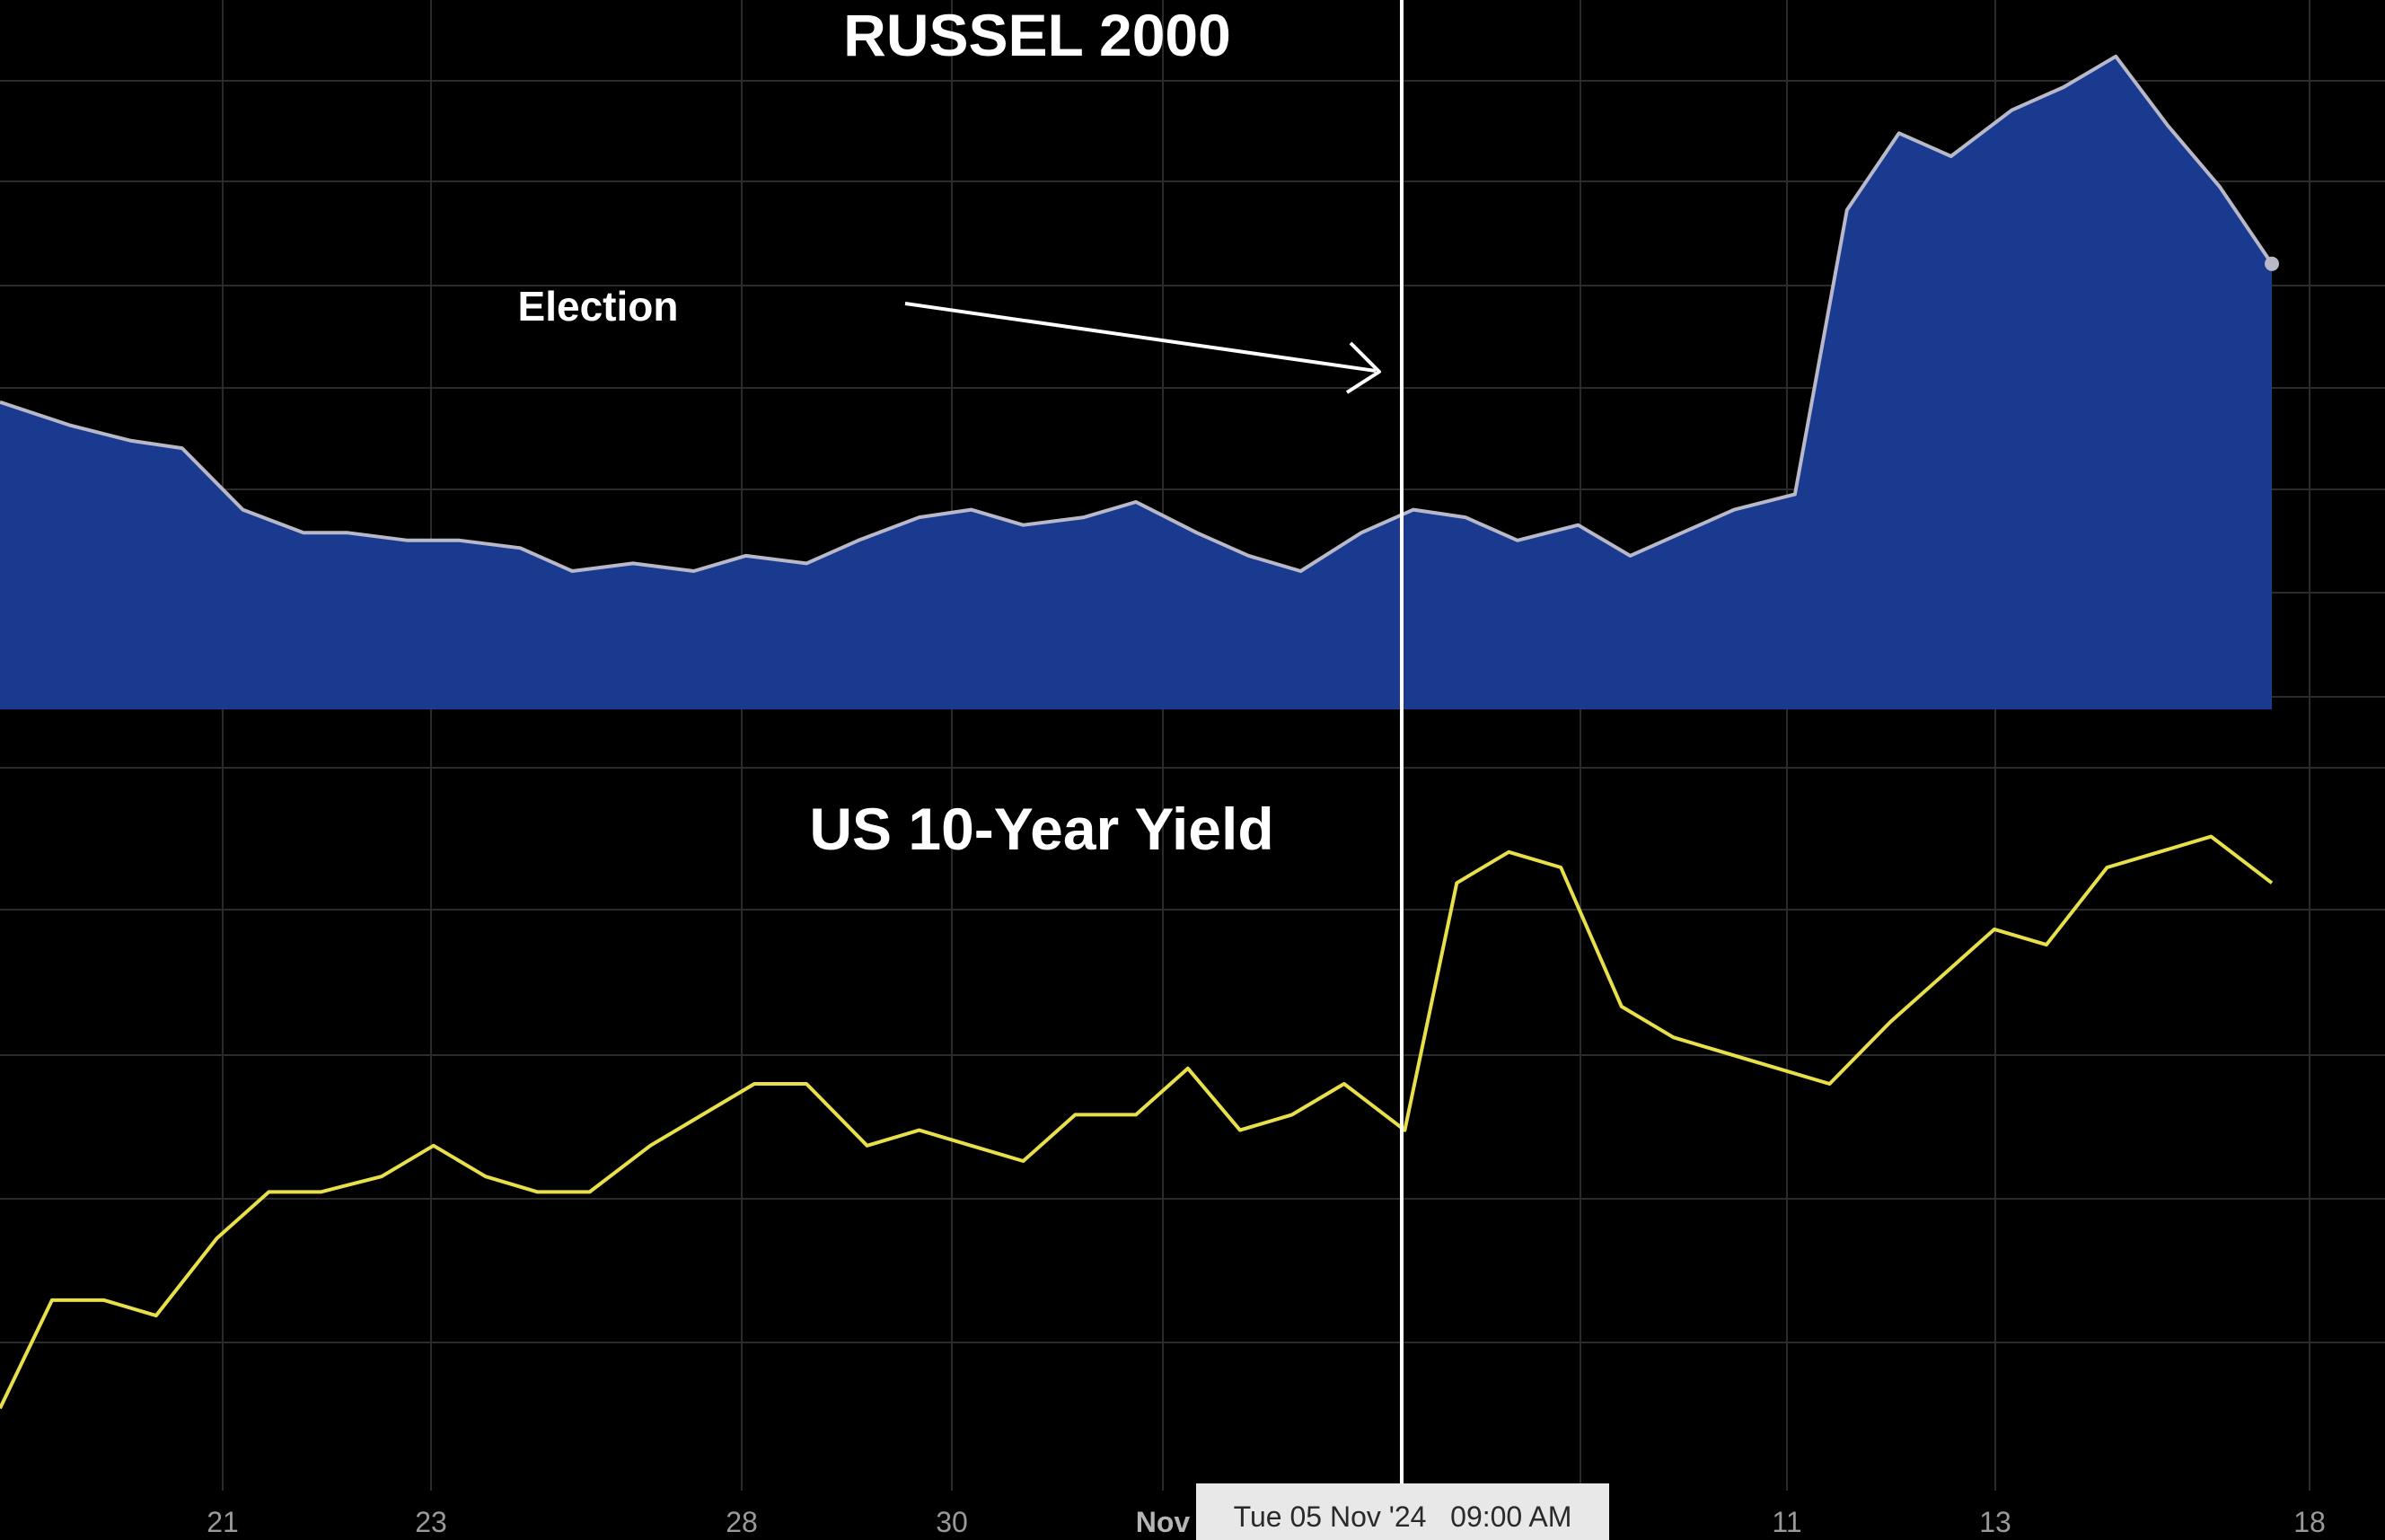 This screenshot has width=2385, height=1540. I want to click on election-arrow-shaft, so click(1140, 337).